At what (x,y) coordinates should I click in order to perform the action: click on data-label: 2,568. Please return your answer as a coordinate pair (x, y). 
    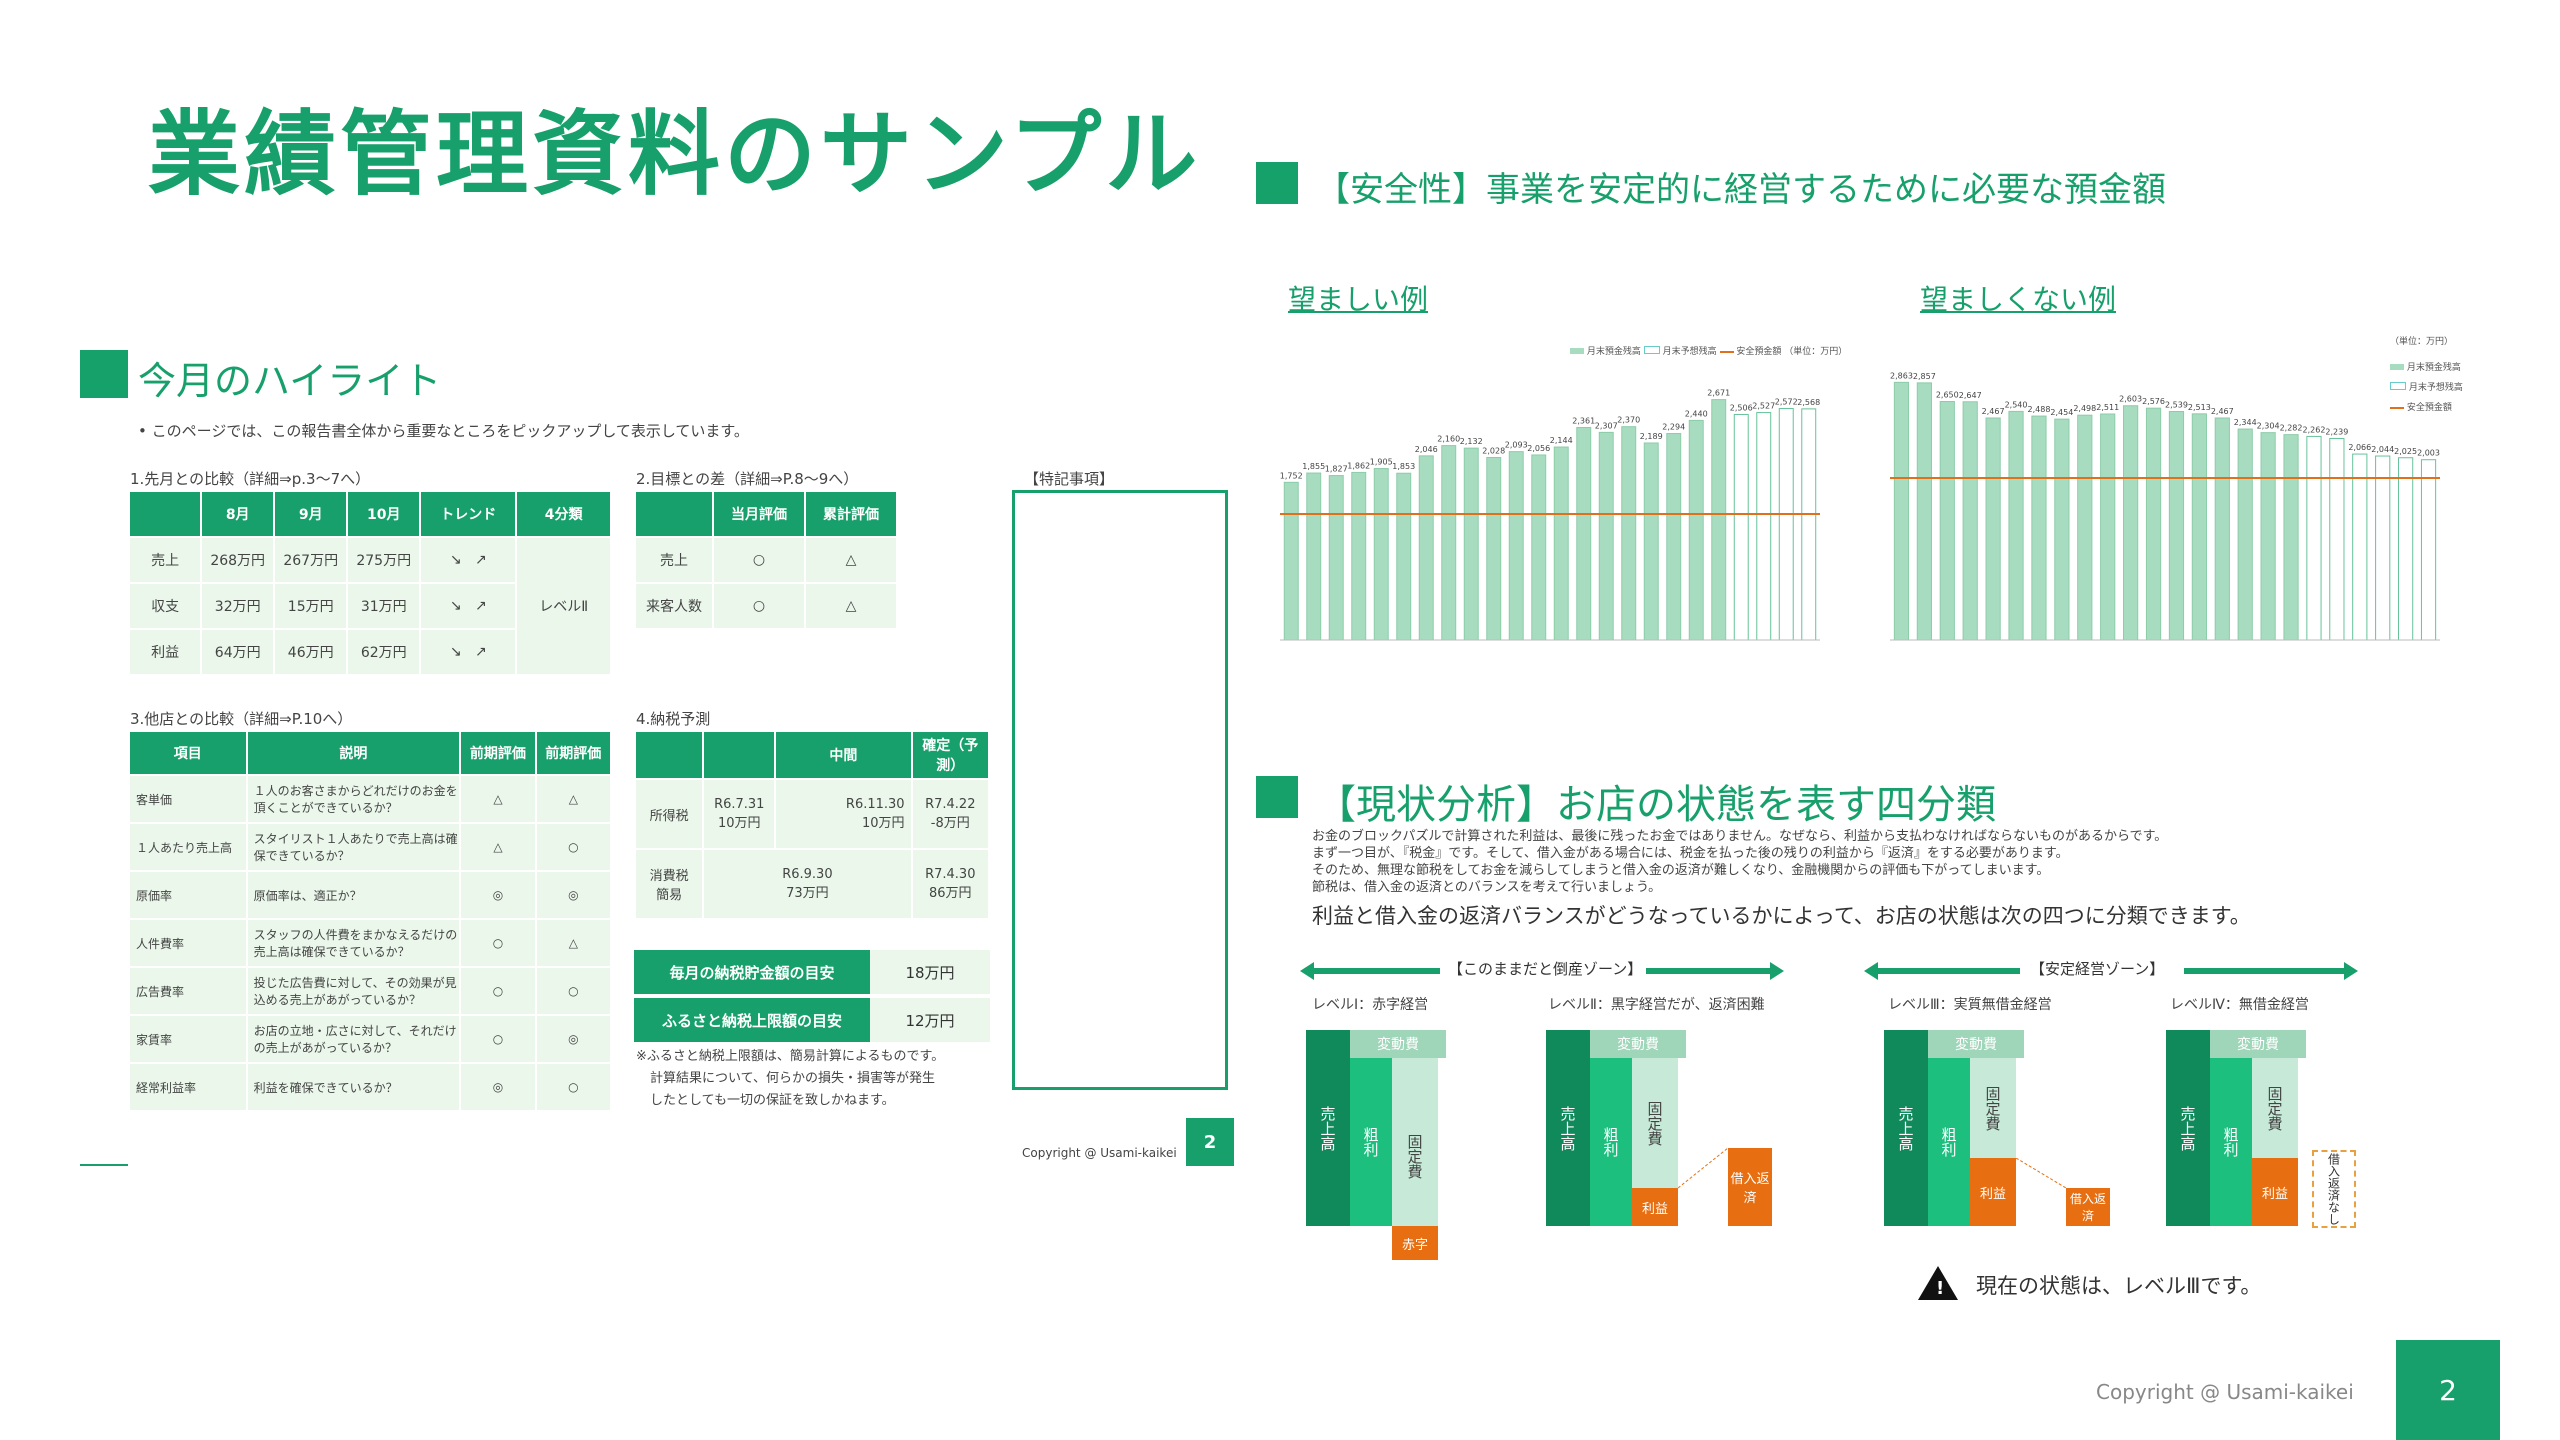
    Looking at the image, I should click on (1808, 402).